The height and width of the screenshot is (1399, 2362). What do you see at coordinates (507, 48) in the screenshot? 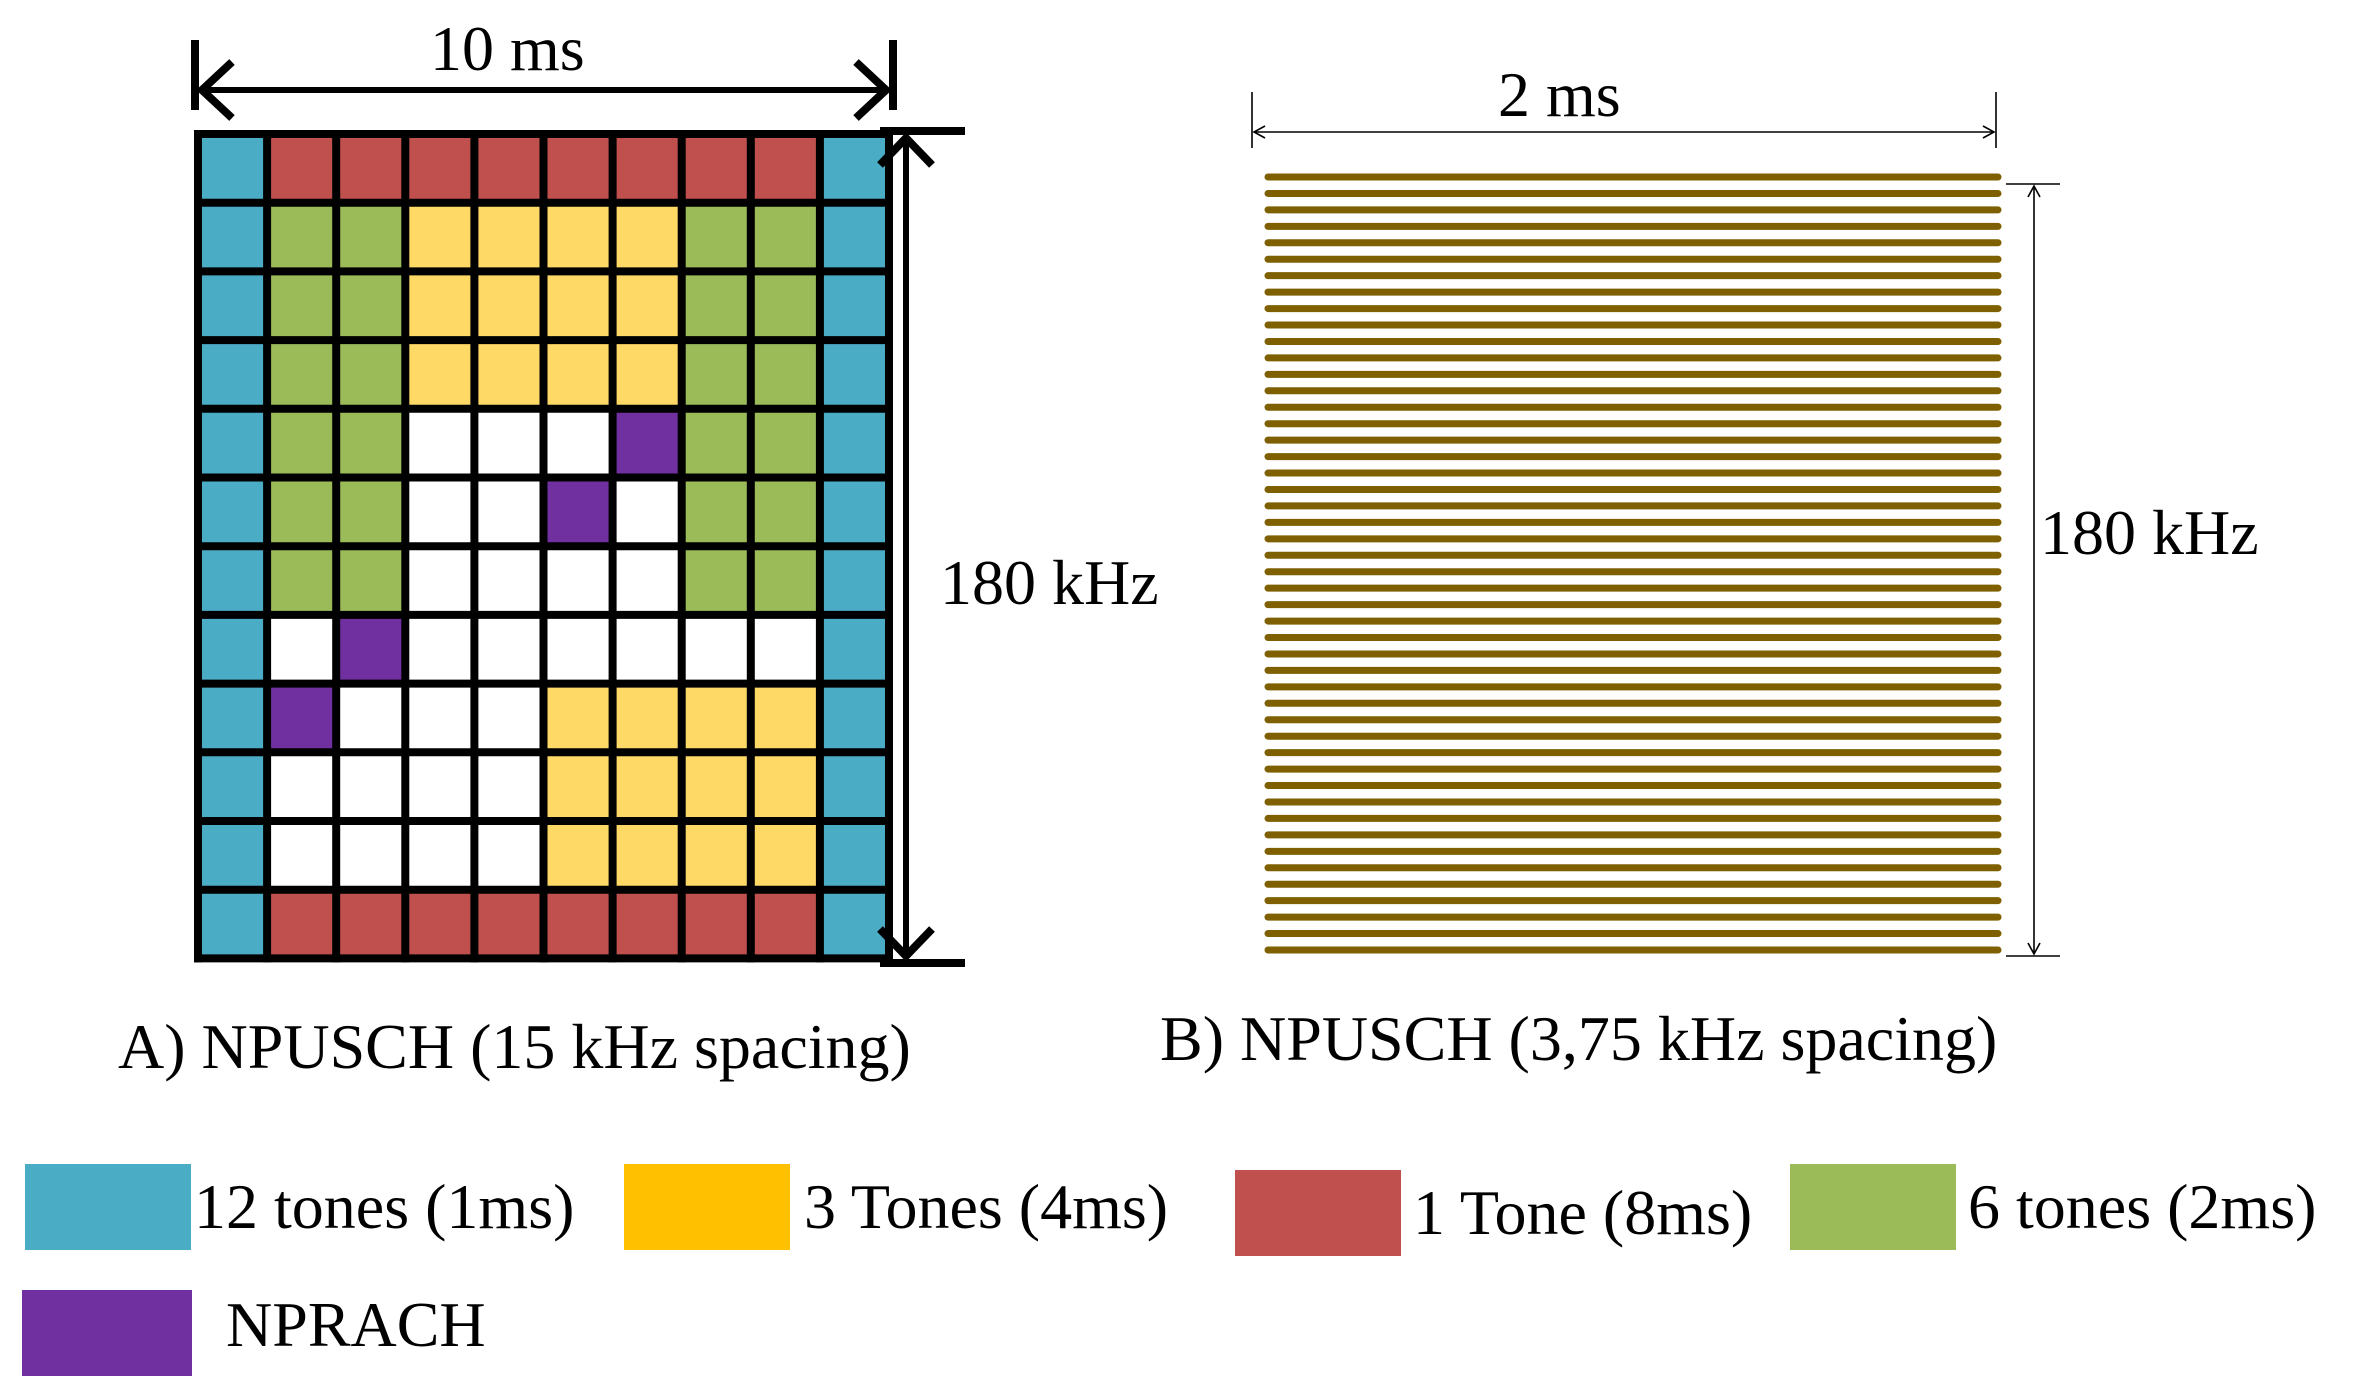
I see `panel-a-width-label: 10 ms` at bounding box center [507, 48].